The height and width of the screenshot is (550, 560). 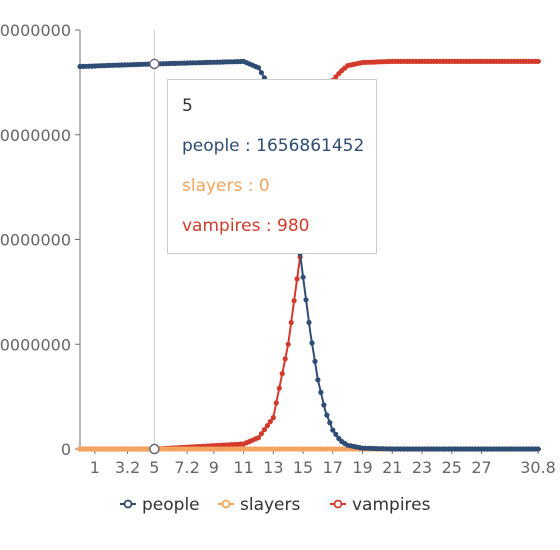 What do you see at coordinates (154, 449) in the screenshot?
I see `hover-point-vampires` at bounding box center [154, 449].